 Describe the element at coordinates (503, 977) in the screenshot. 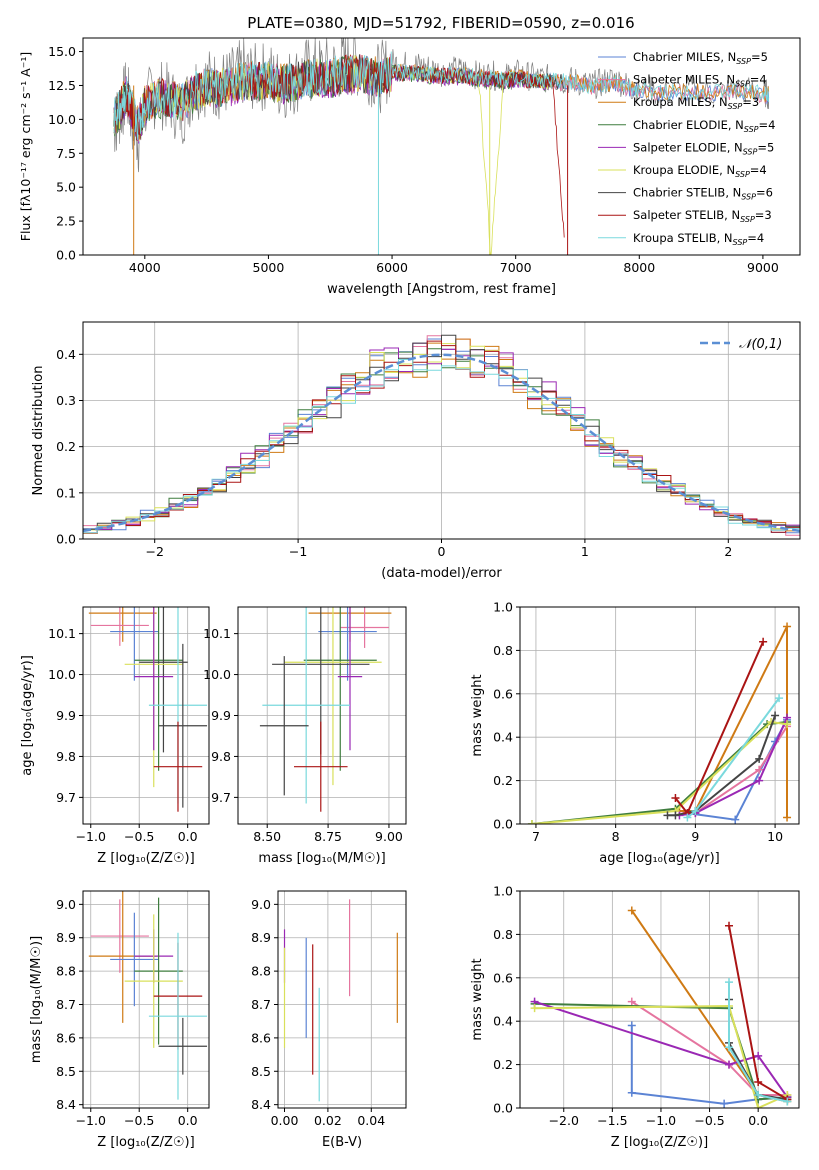

I see `y-tick-label: 0.6` at that location.